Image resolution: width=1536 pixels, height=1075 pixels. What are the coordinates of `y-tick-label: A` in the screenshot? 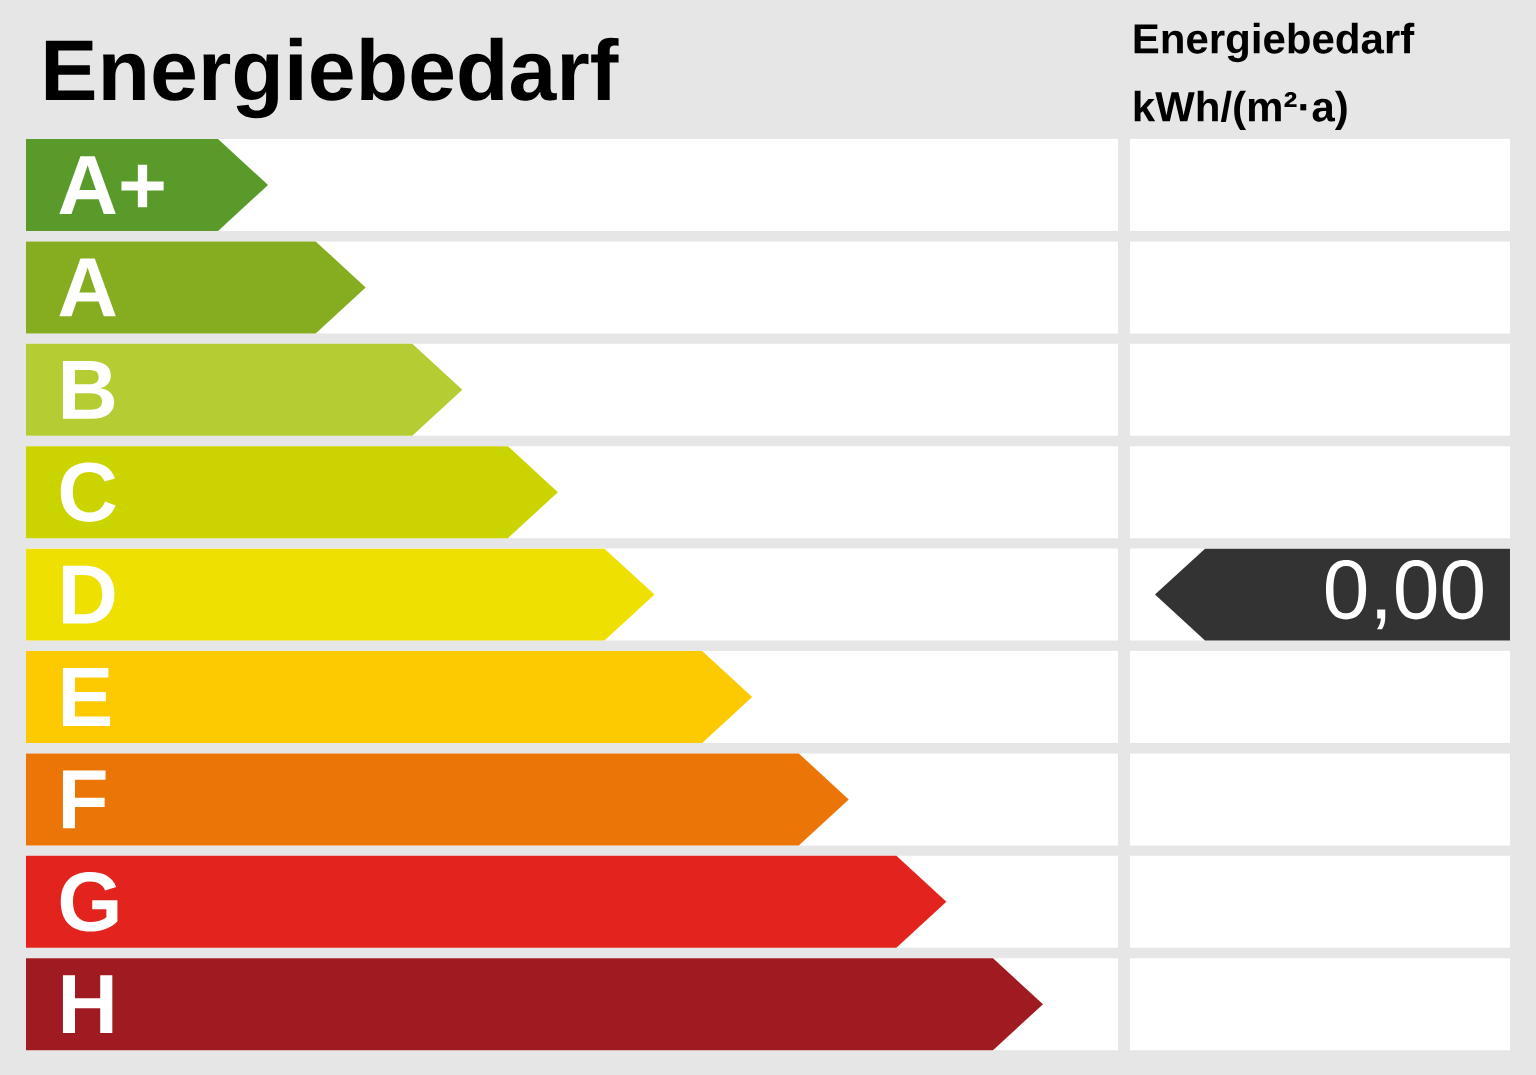 It's located at (87, 287).